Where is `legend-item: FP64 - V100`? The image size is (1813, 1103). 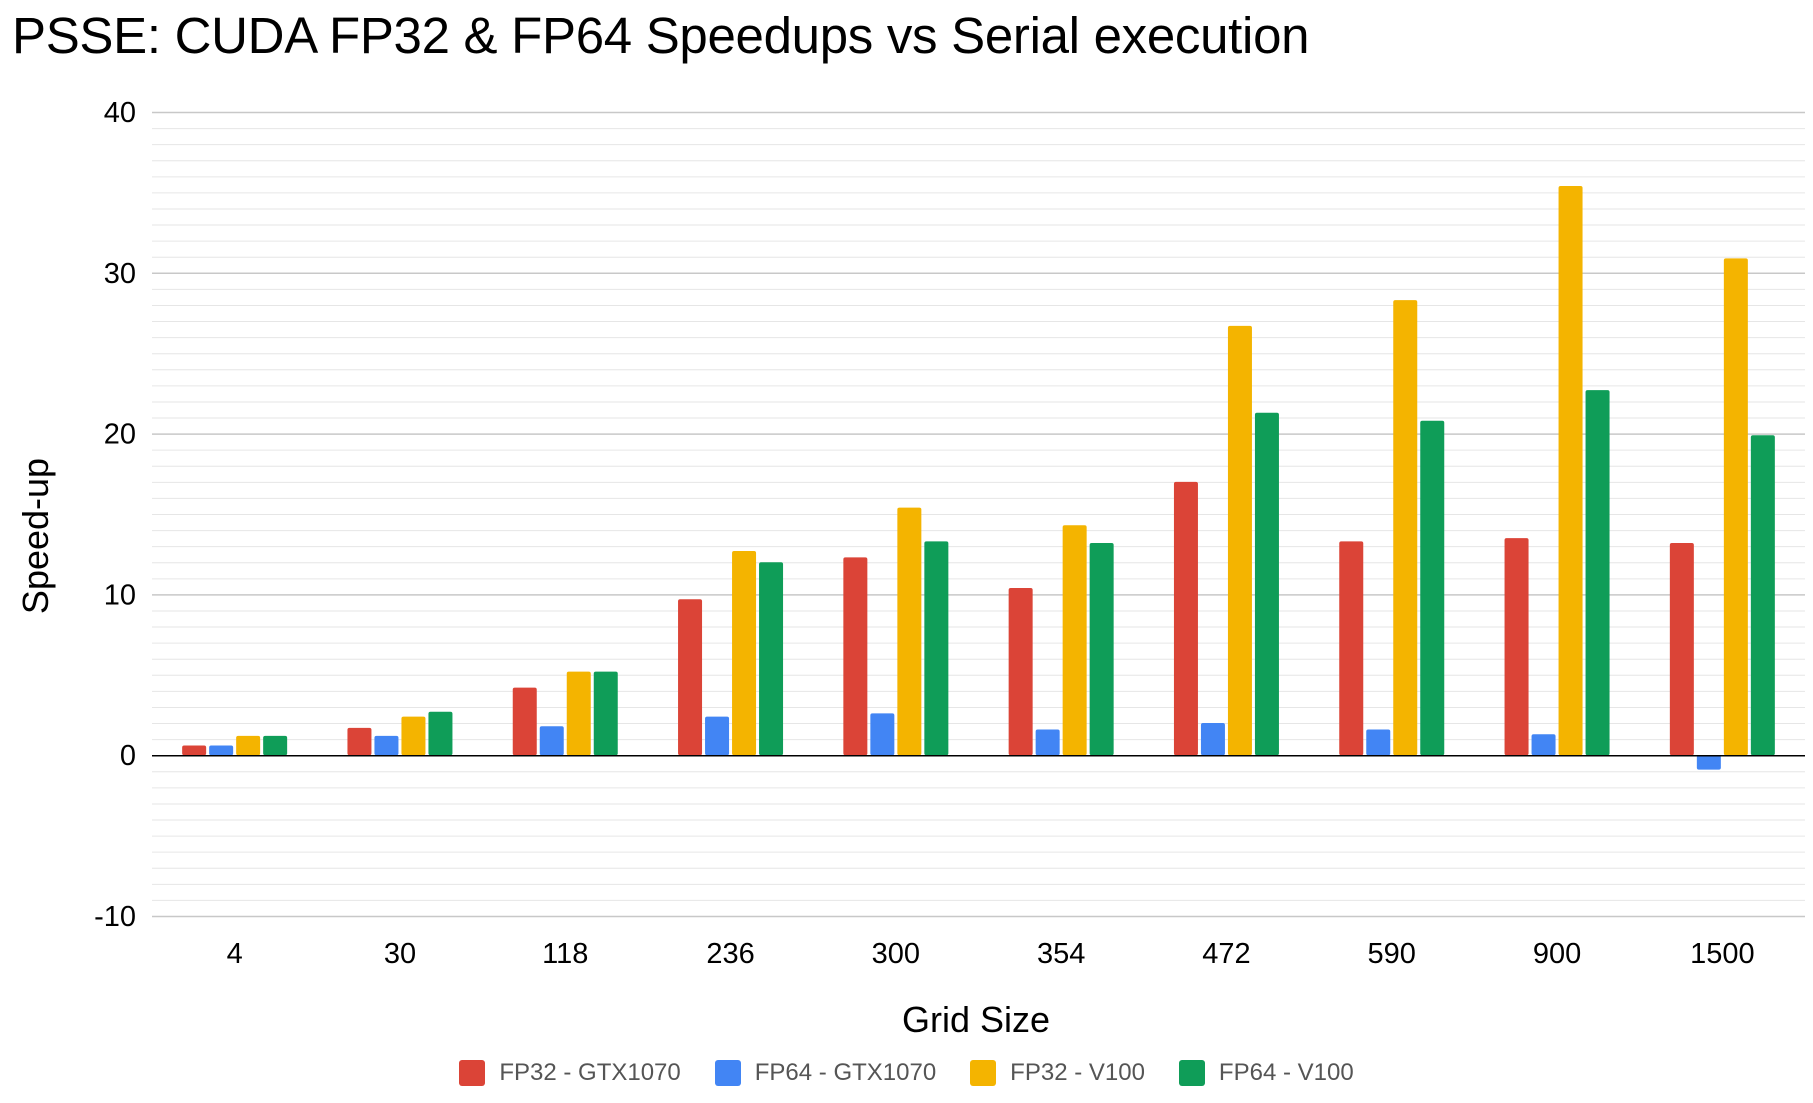
legend-item: FP64 - V100 is located at coordinates (1266, 1073).